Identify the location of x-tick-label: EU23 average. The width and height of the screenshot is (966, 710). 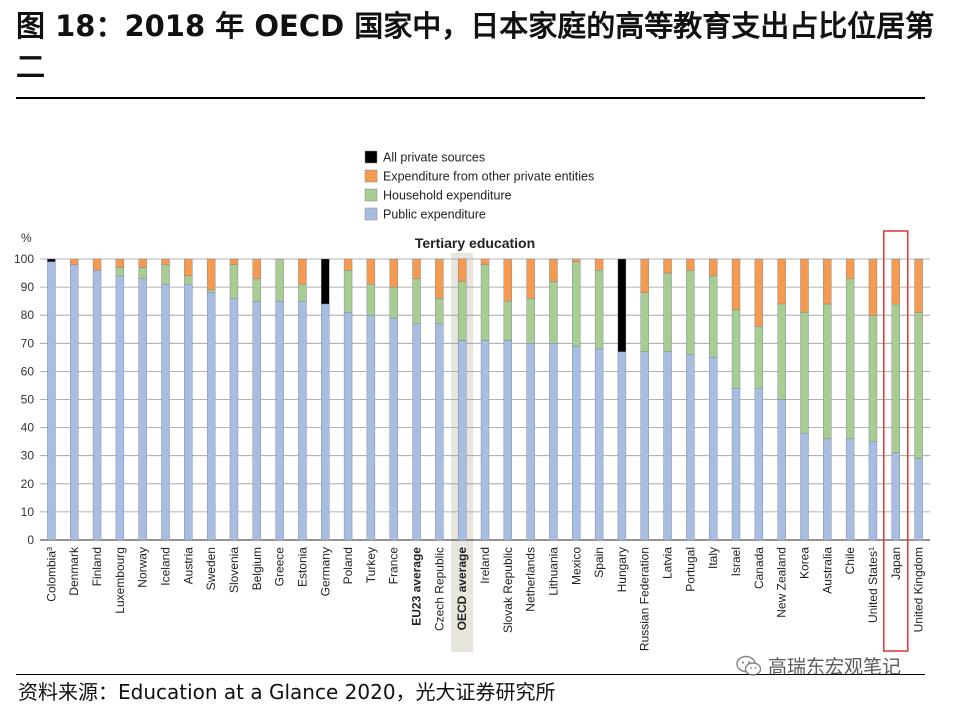
(417, 586).